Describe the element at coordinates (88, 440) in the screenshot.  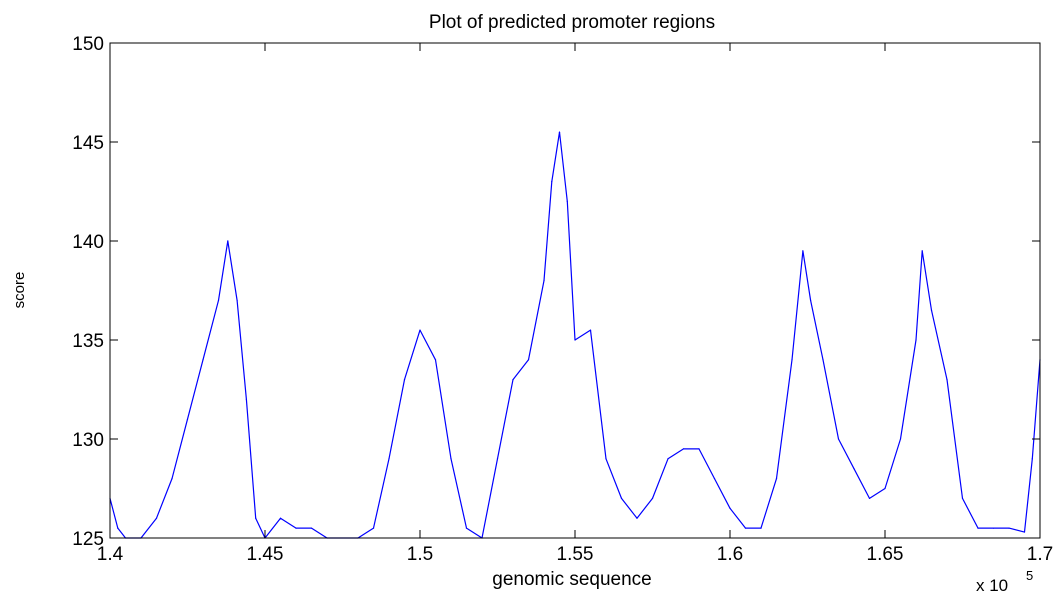
I see `y-tick-label: 130` at that location.